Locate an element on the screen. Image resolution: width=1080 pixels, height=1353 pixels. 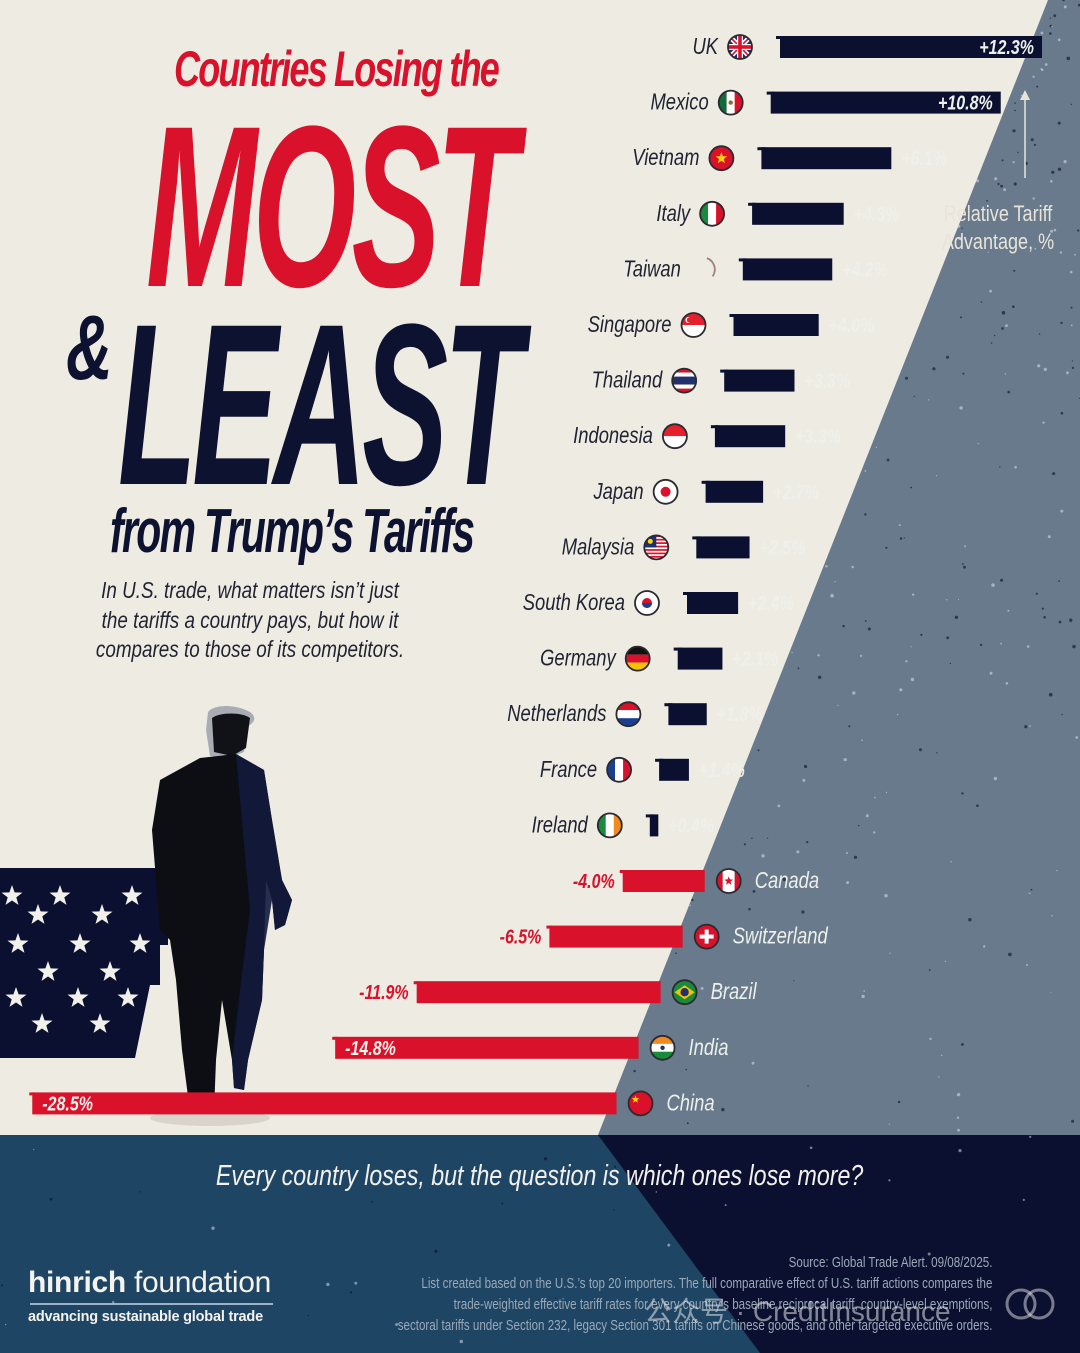
ireland-flag-icon is located at coordinates (609, 825).